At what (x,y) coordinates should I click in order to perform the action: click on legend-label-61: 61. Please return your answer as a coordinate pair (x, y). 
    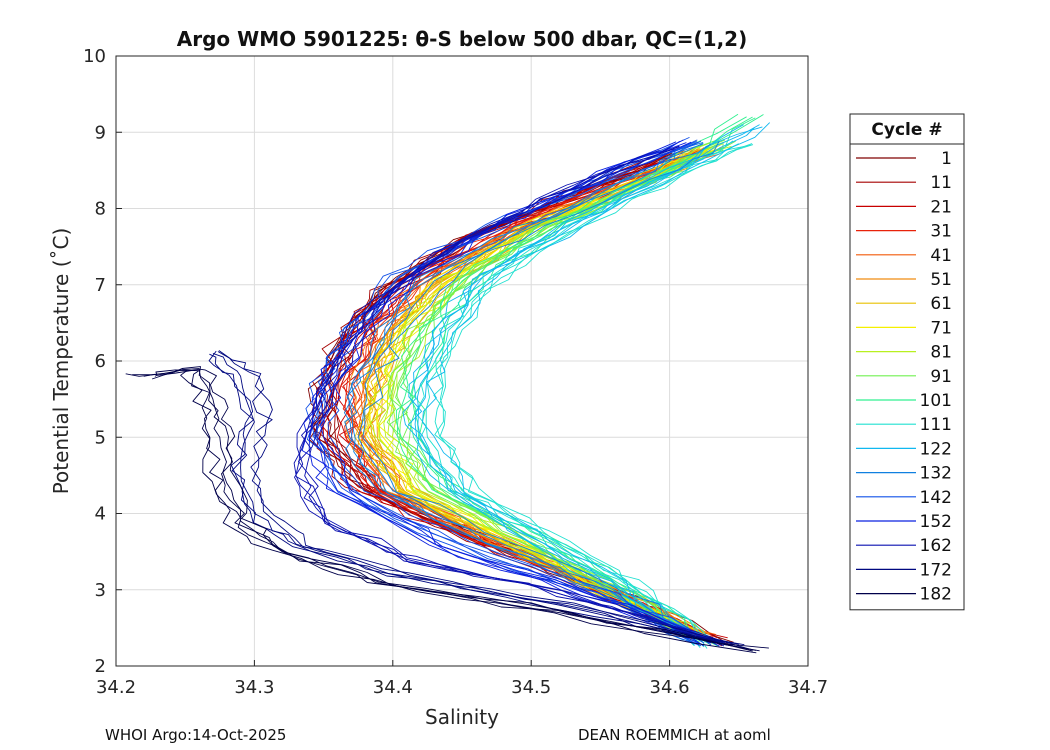
    Looking at the image, I should click on (941, 304).